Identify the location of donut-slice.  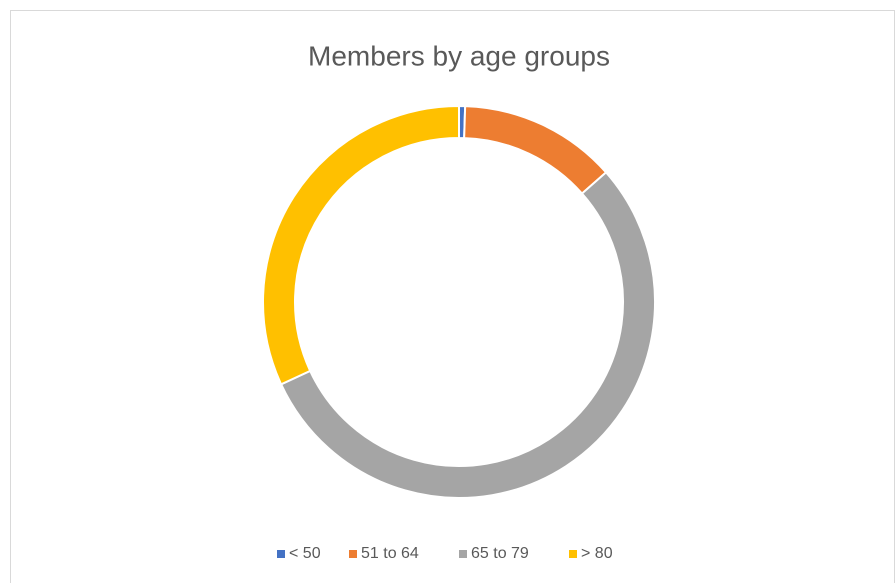
(361, 245).